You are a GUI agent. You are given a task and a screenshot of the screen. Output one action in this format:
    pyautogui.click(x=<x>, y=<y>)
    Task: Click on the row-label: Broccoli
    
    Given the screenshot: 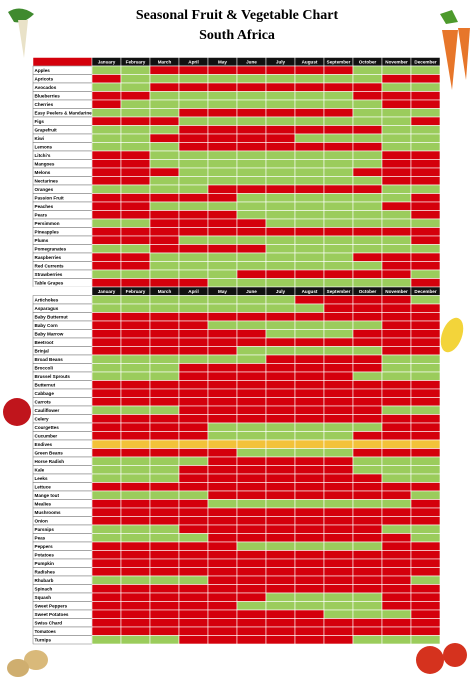 What is the action you would take?
    pyautogui.click(x=44, y=367)
    